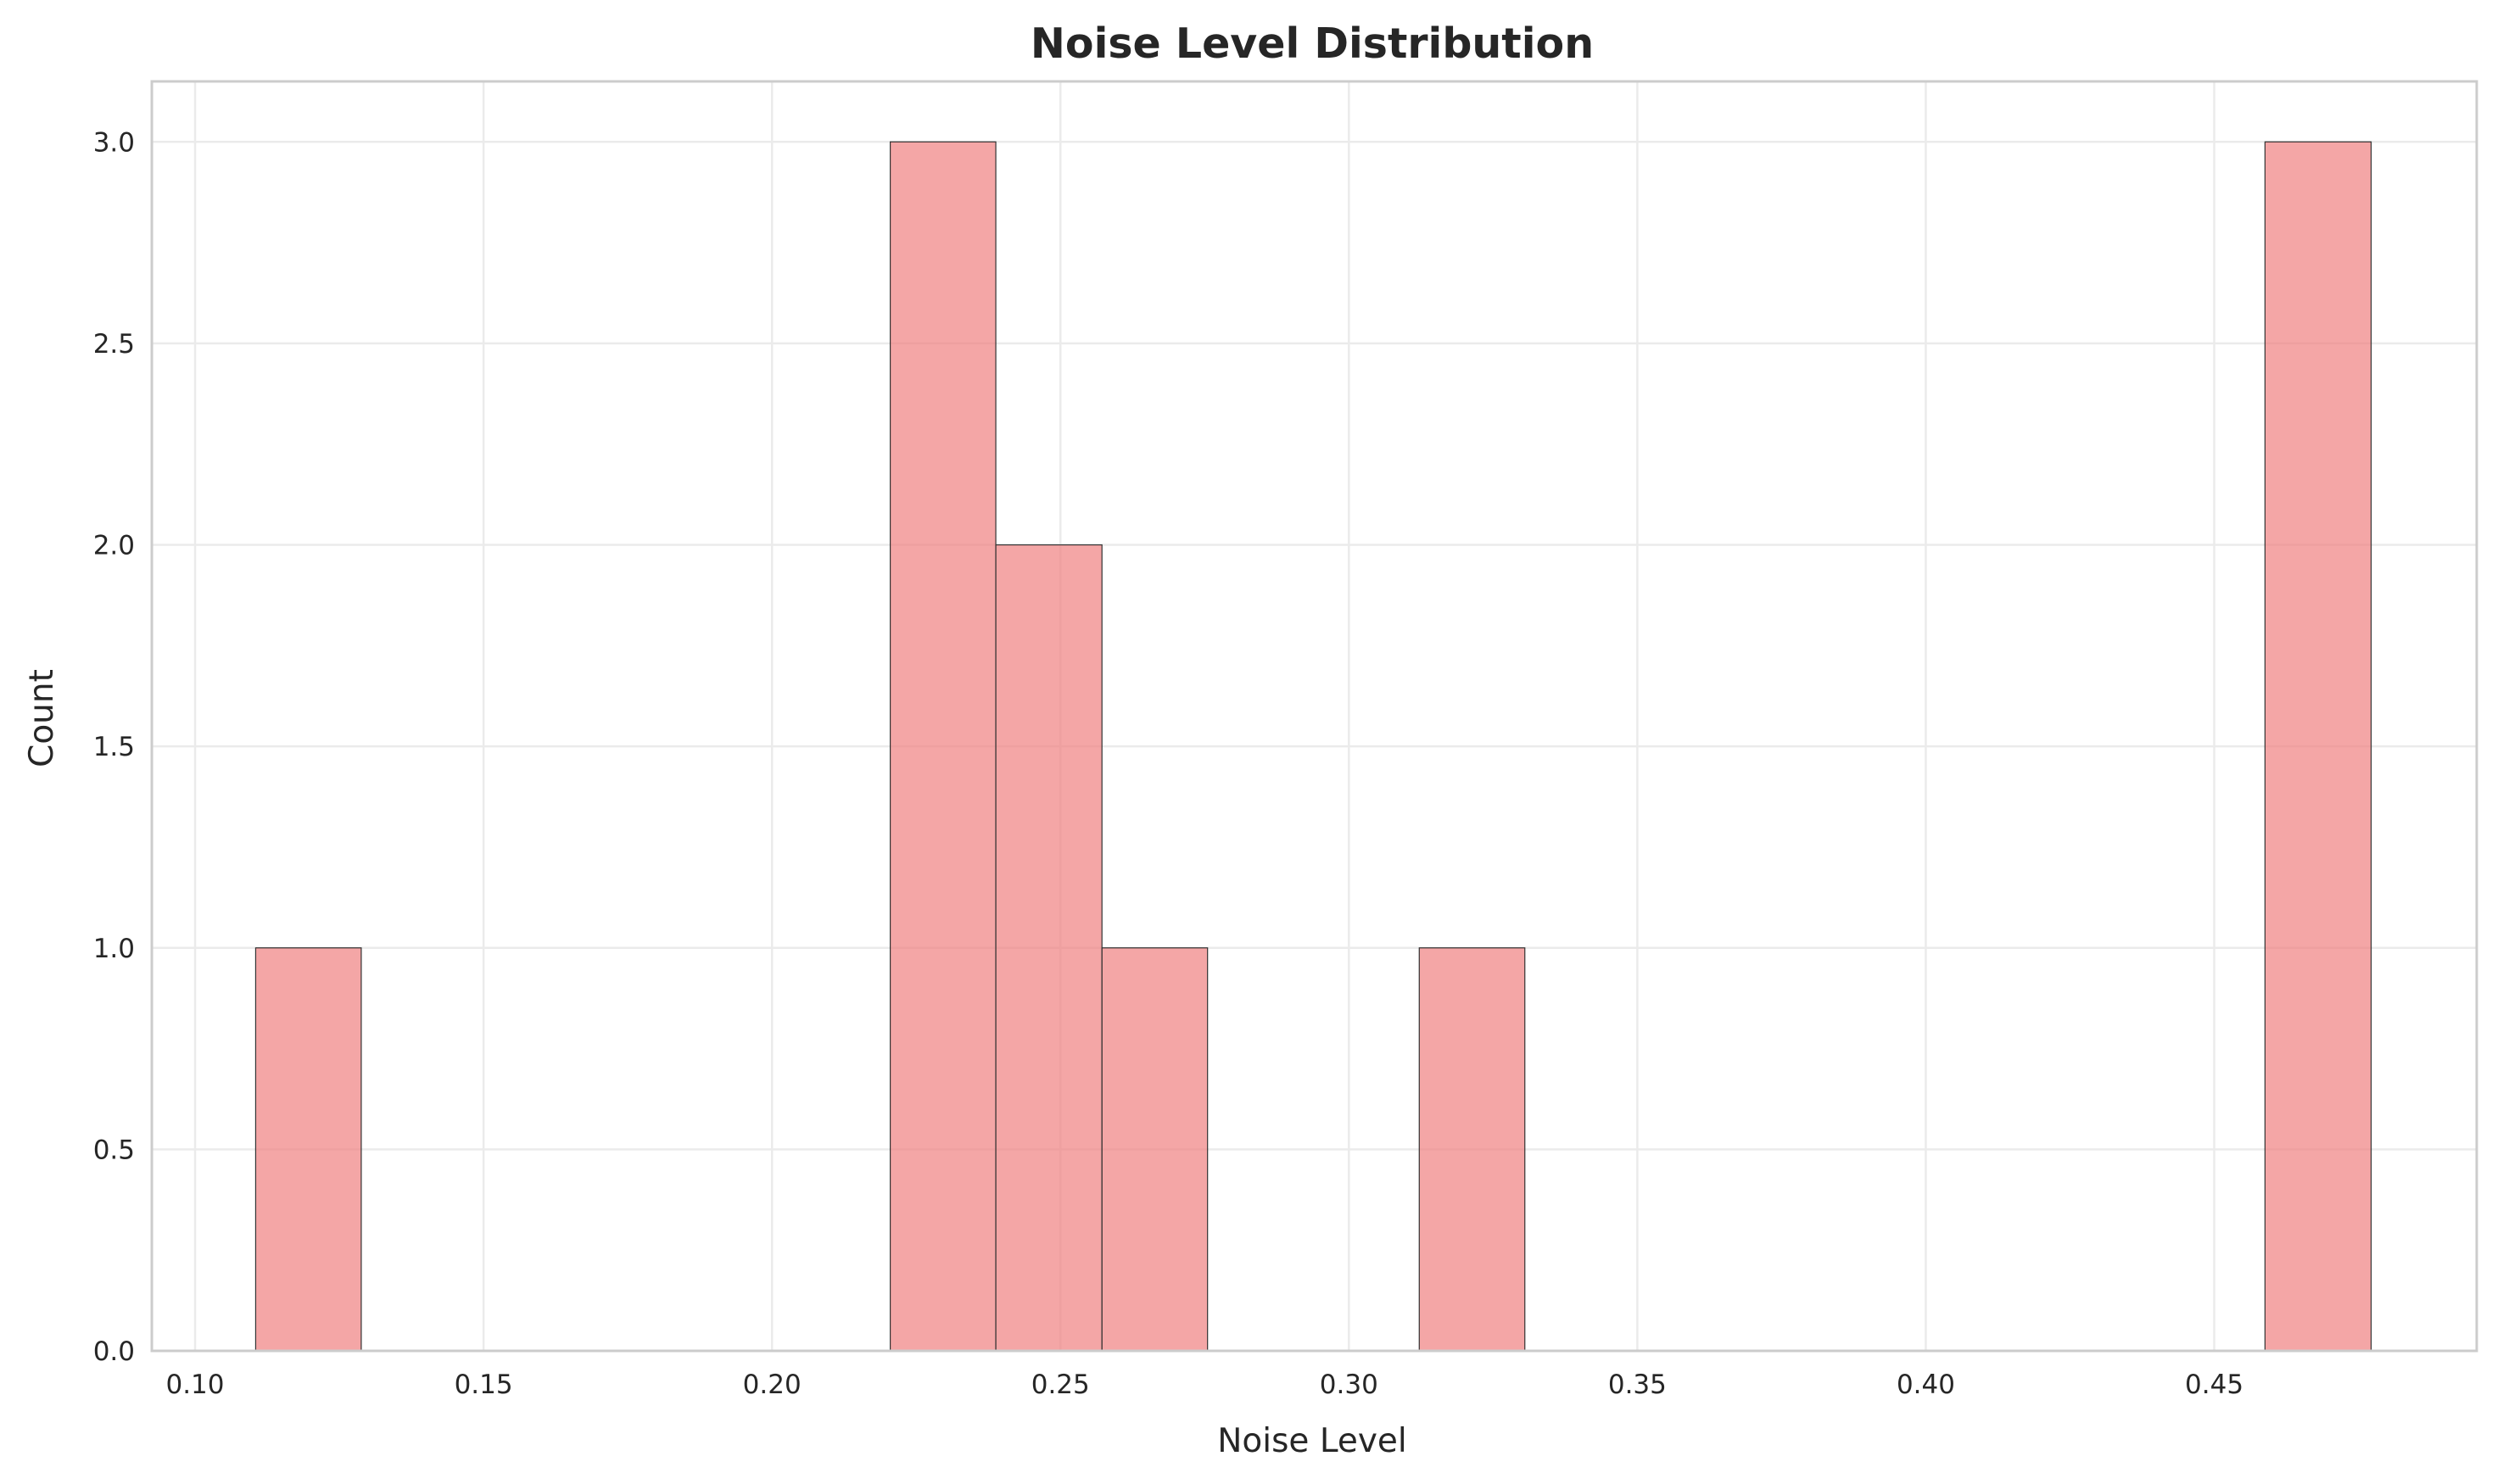 The image size is (2503, 1484). Describe the element at coordinates (114, 344) in the screenshot. I see `y-tick-label: 2.5` at that location.